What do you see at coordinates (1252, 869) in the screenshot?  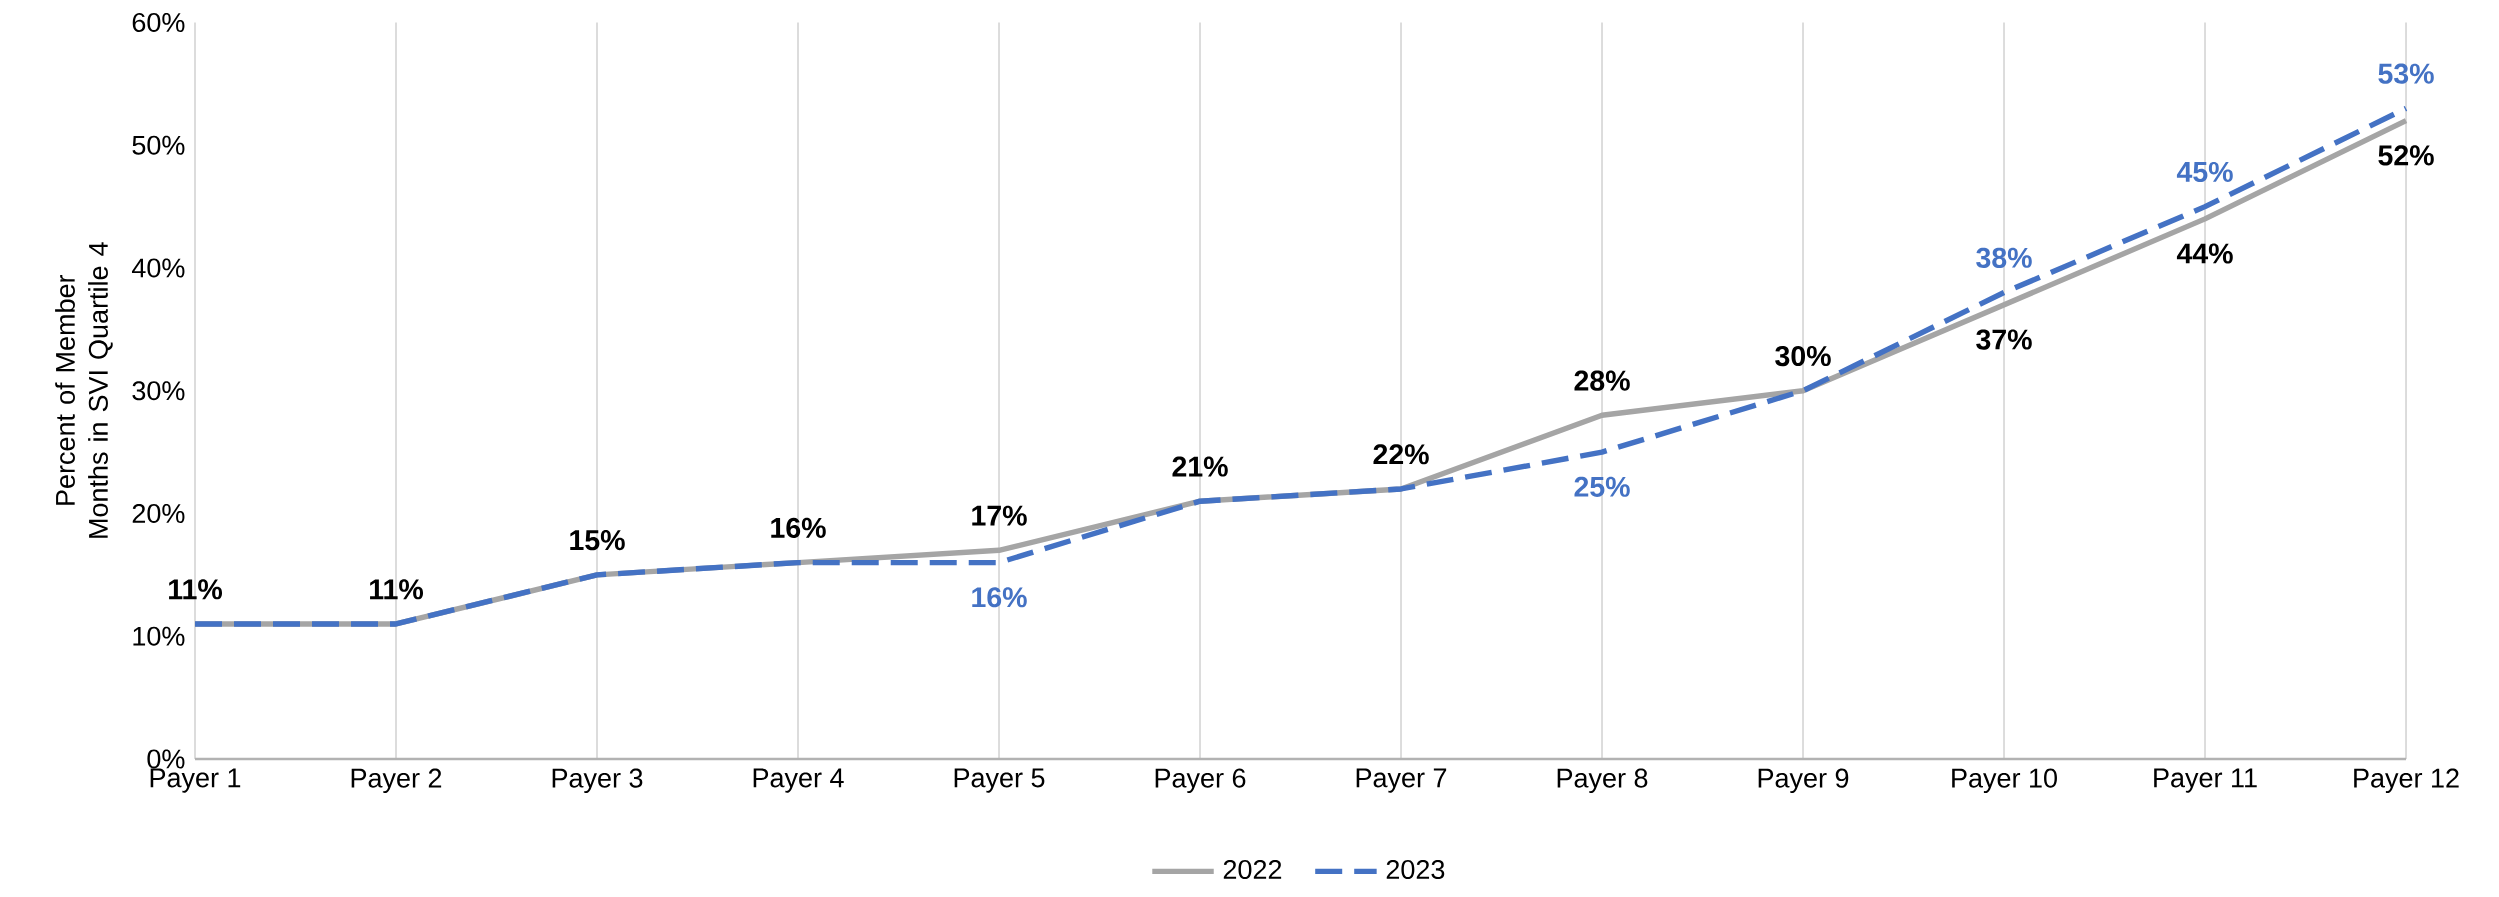 I see `legend-label: 2022` at bounding box center [1252, 869].